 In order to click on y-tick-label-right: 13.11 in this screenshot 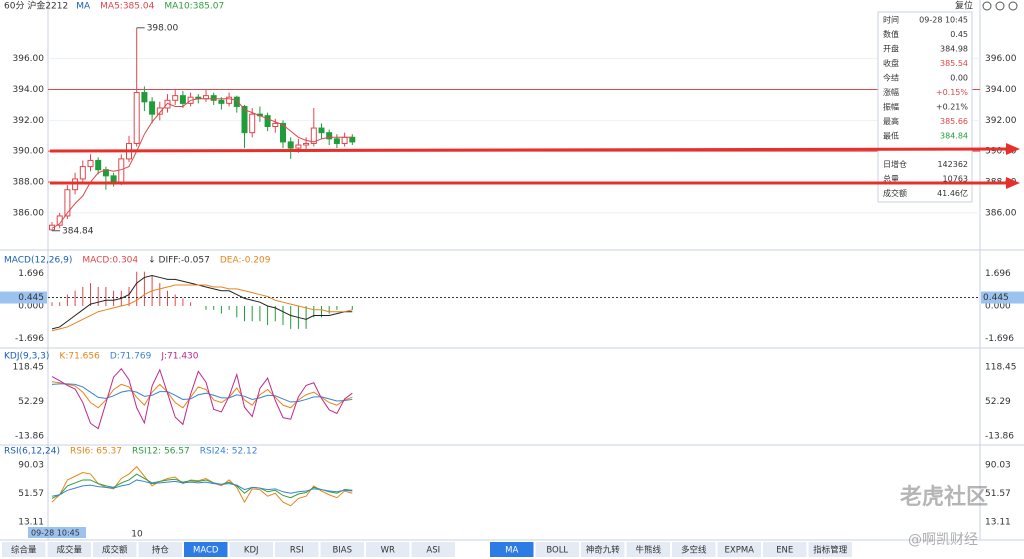, I will do `click(998, 523)`.